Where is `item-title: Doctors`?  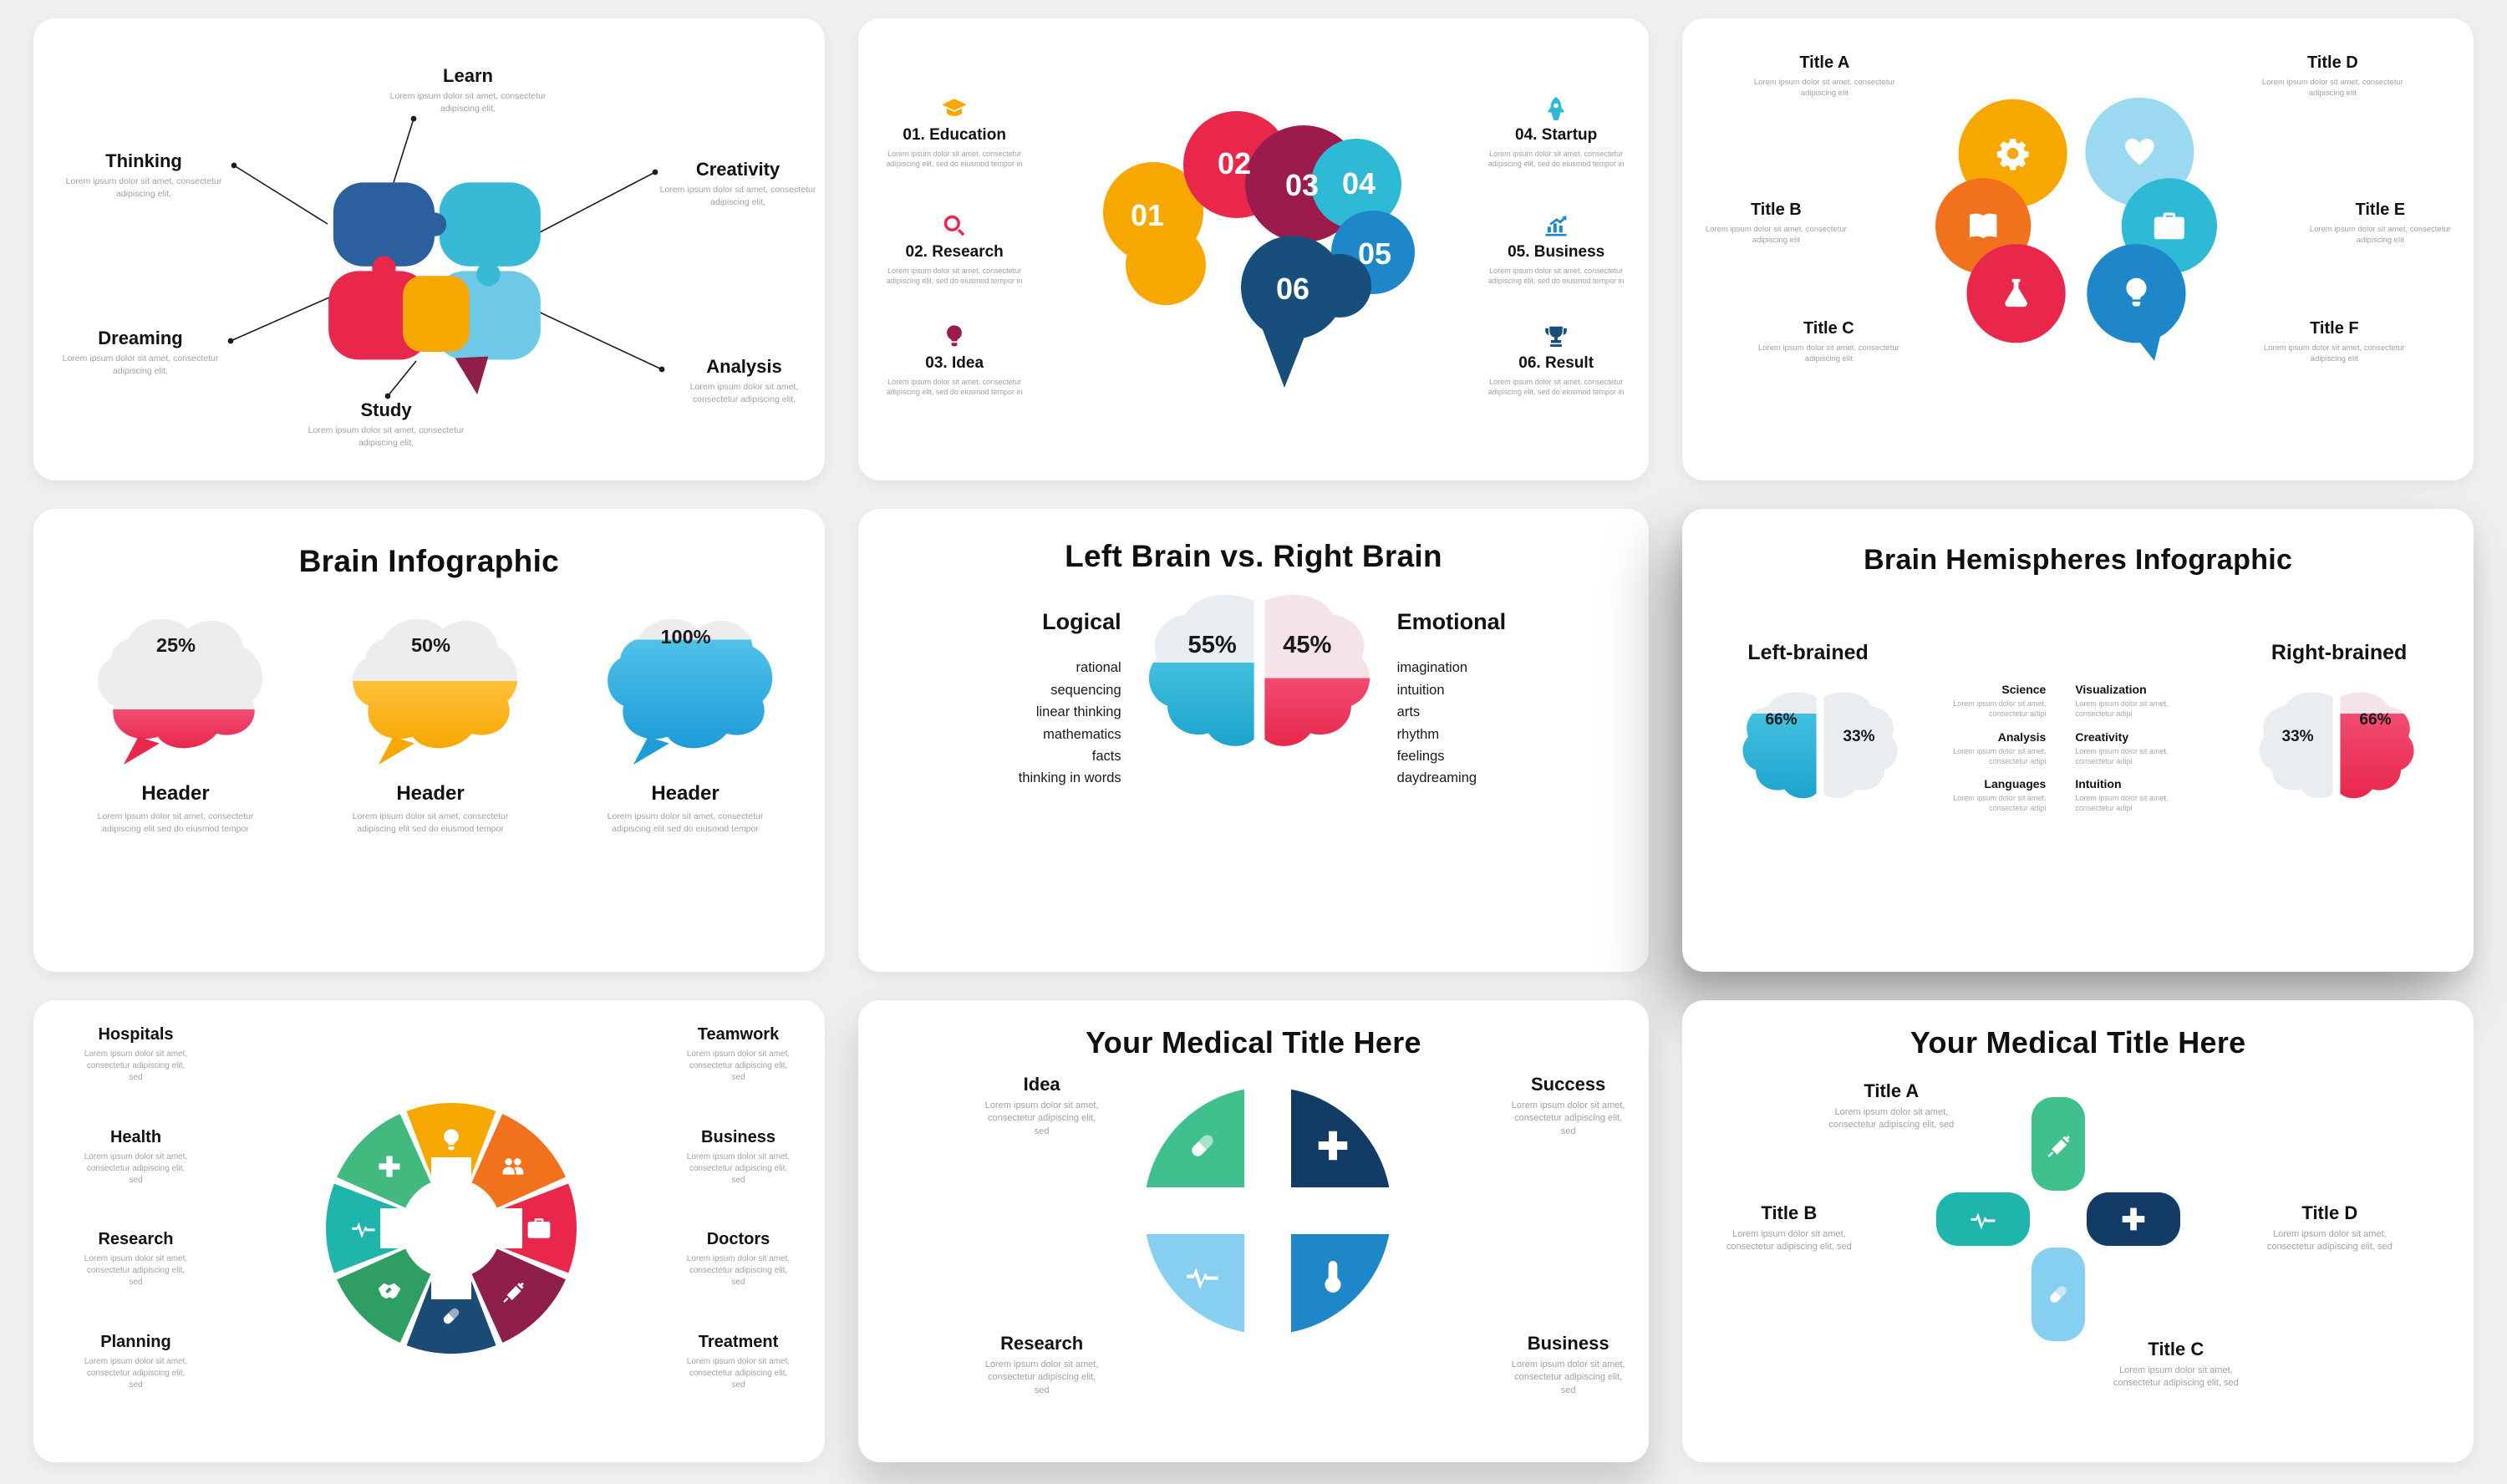 item-title: Doctors is located at coordinates (738, 1238).